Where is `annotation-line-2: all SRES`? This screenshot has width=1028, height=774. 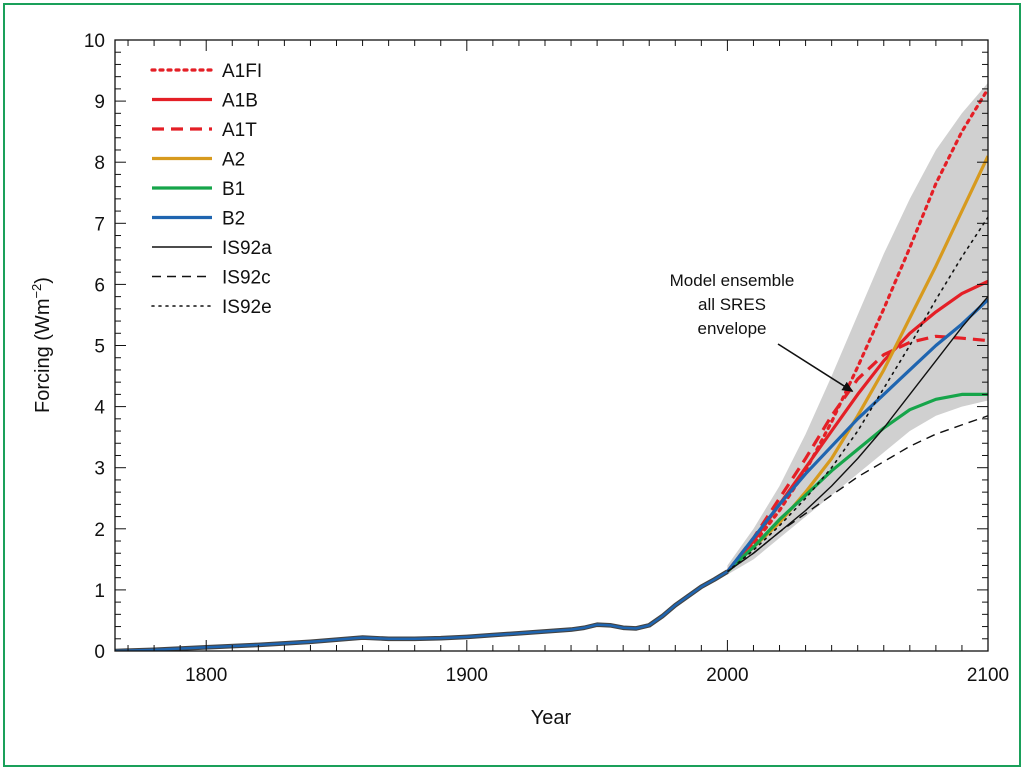
annotation-line-2: all SRES is located at coordinates (732, 304).